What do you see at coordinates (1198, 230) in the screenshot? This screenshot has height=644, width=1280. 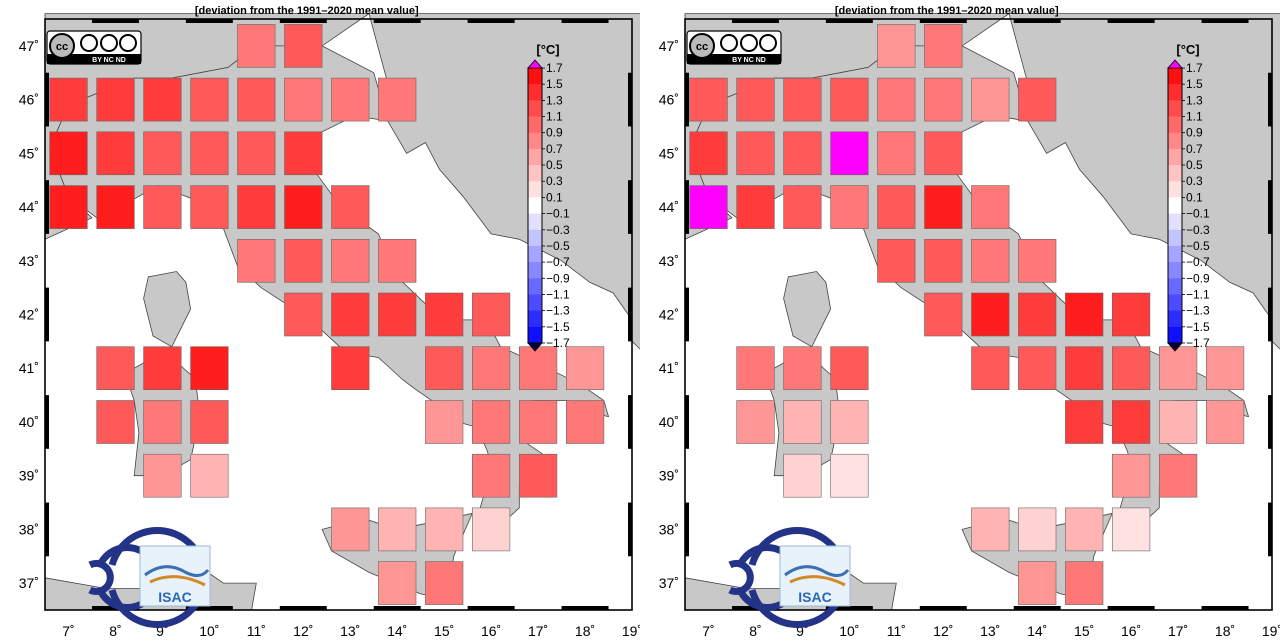 I see `colorbar-label: −0.3` at bounding box center [1198, 230].